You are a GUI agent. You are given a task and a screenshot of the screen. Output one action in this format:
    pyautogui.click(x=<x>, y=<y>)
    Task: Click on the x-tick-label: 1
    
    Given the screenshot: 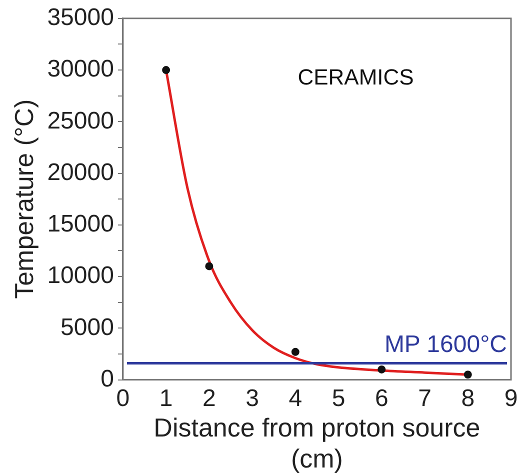 What is the action you would take?
    pyautogui.click(x=166, y=398)
    